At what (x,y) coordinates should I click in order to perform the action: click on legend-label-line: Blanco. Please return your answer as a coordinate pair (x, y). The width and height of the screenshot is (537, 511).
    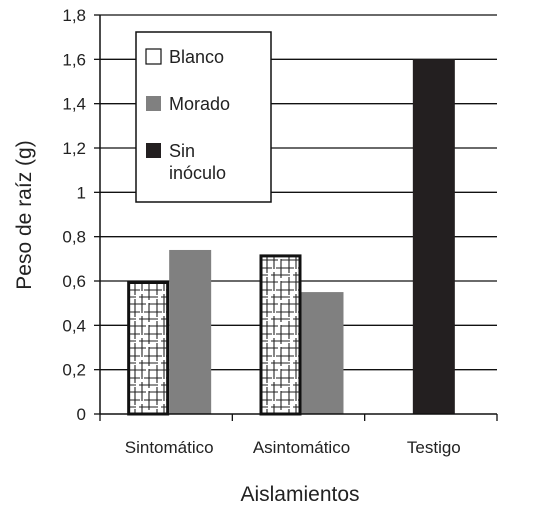
    Looking at the image, I should click on (196, 57).